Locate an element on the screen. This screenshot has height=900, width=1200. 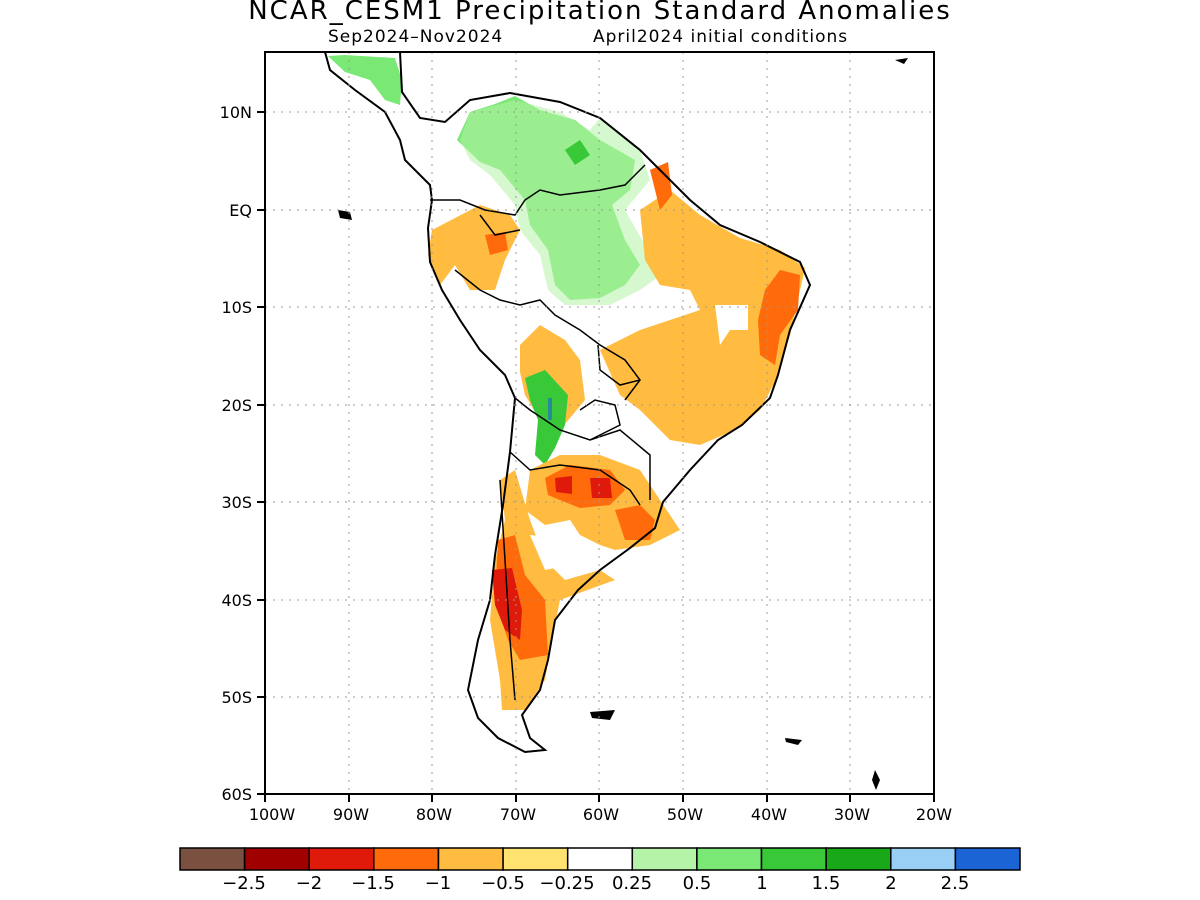
lon-tick-label: 80W is located at coordinates (434, 814).